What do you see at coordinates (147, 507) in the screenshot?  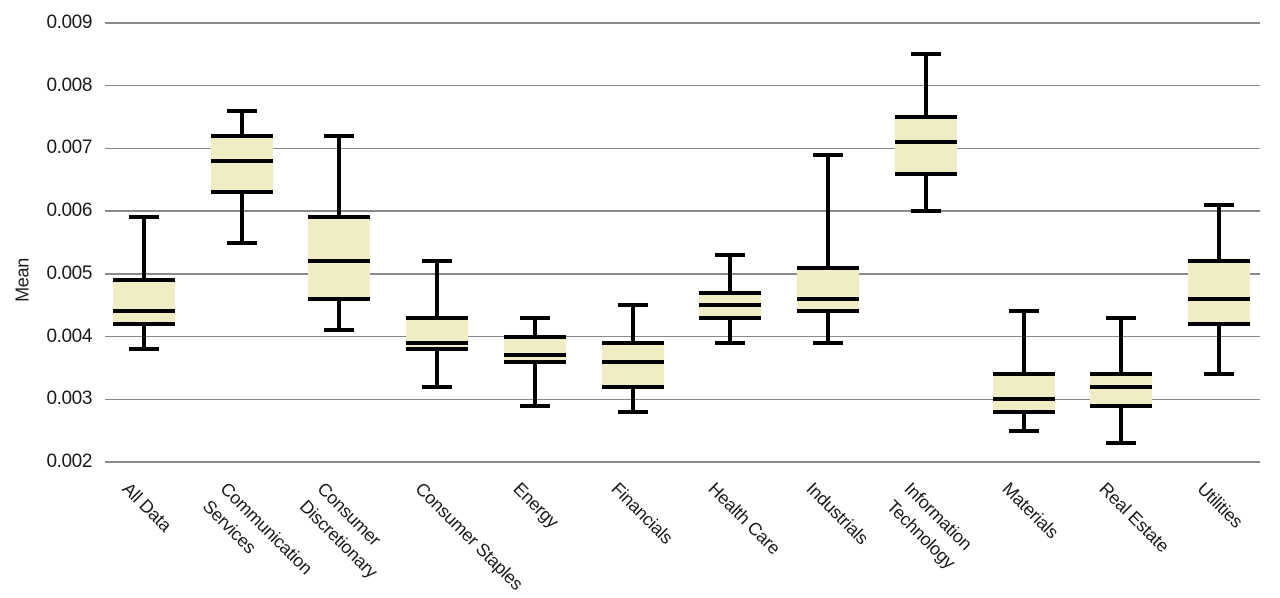 I see `x-tick-label-all-data: All Data` at bounding box center [147, 507].